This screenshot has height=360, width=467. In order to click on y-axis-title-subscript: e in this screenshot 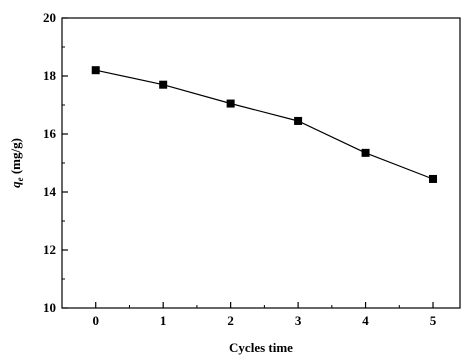, I will do `click(20, 179)`.